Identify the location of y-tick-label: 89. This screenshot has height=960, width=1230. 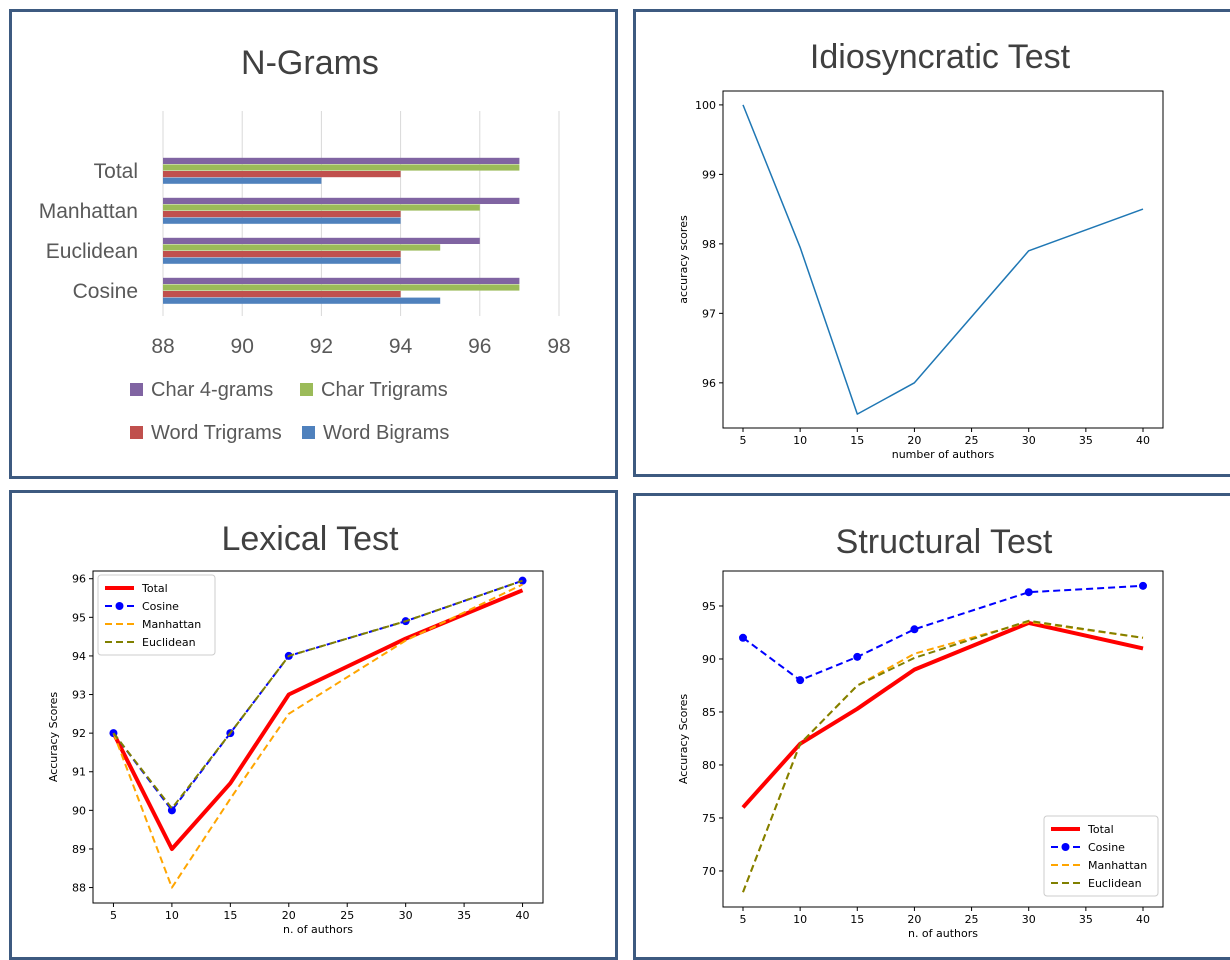
(79, 849).